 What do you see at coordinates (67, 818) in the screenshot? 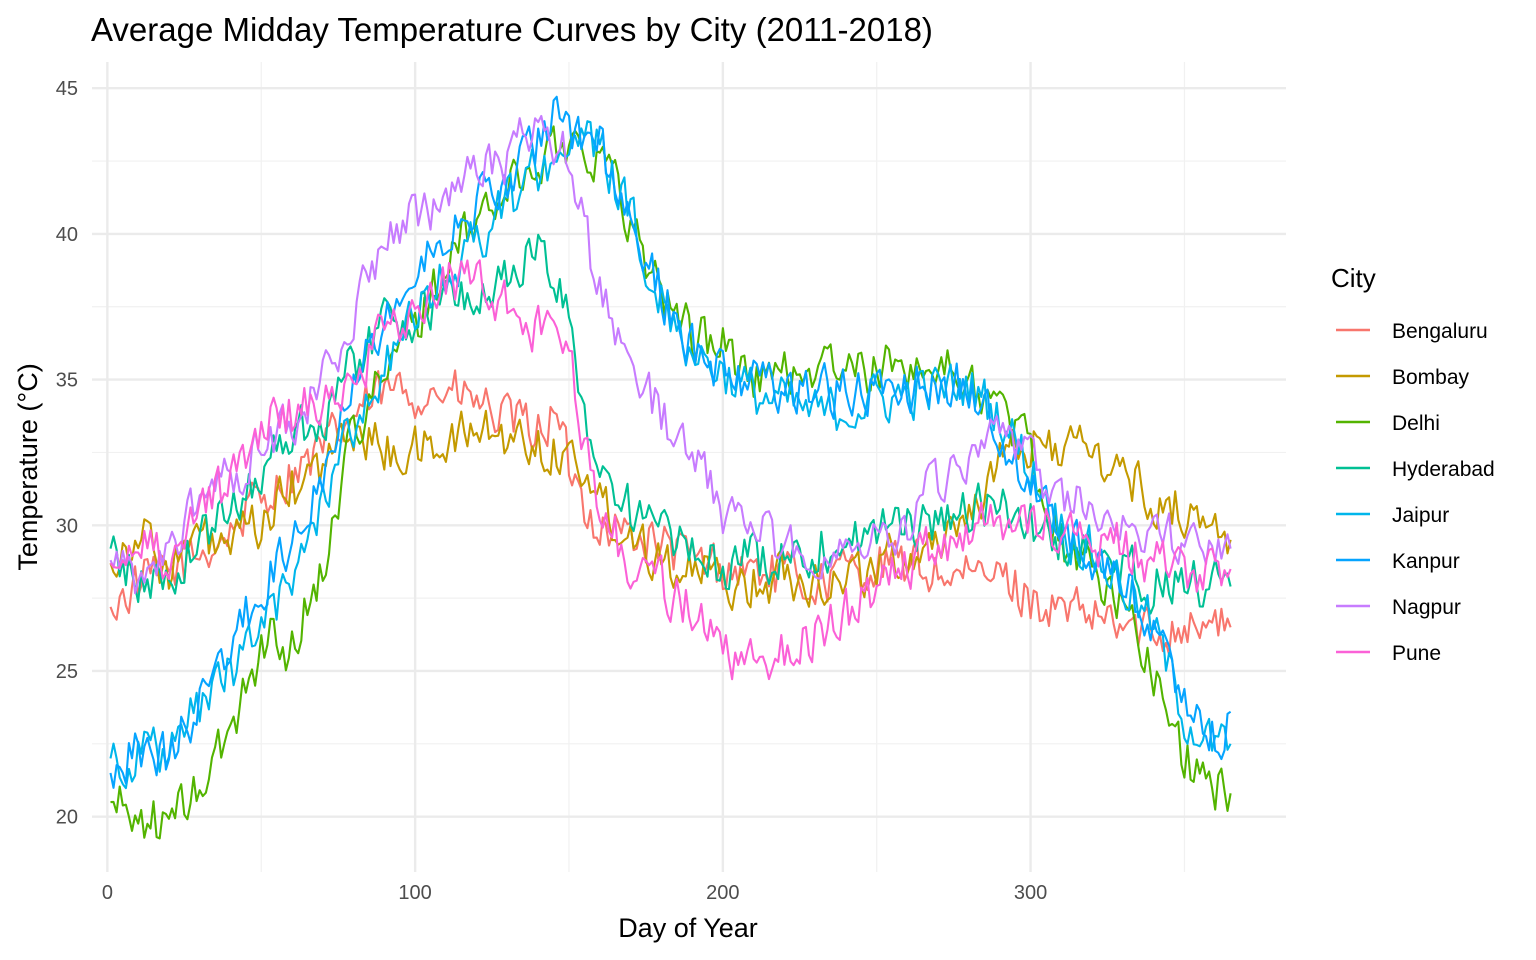
I see `y-tick-label: 20` at bounding box center [67, 818].